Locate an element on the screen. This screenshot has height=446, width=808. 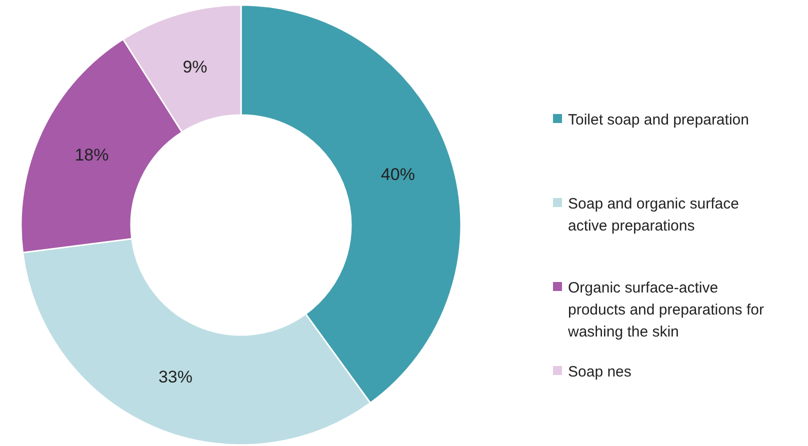
legend-label: Soap nes is located at coordinates (600, 371).